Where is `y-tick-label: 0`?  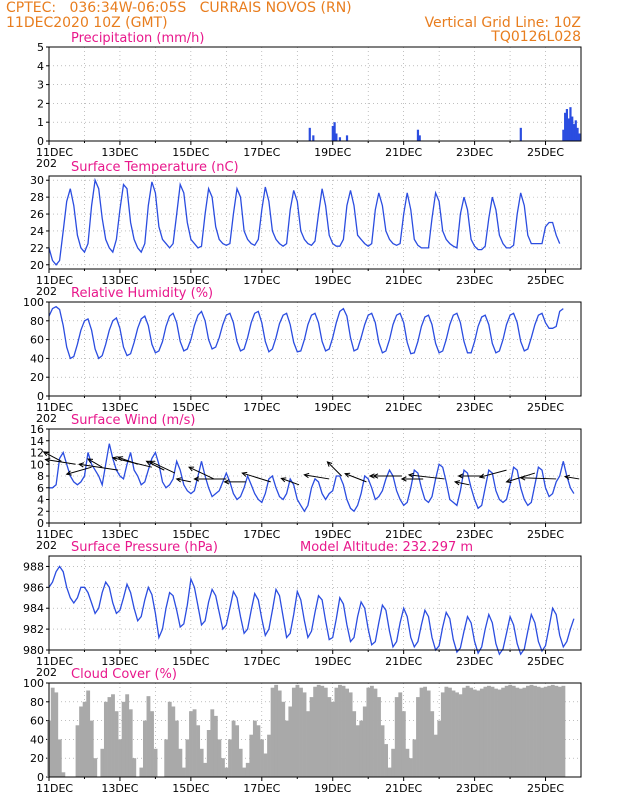
y-tick-label: 0 is located at coordinates (40, 396).